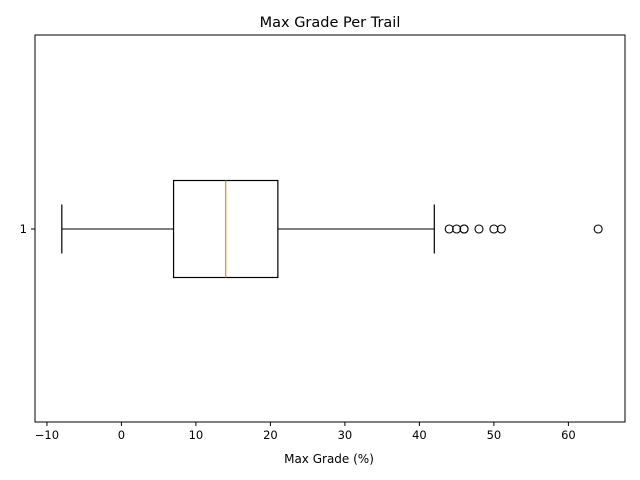 The width and height of the screenshot is (640, 480). Describe the element at coordinates (330, 23) in the screenshot. I see `chart-title: Max Grade Per Trail` at that location.